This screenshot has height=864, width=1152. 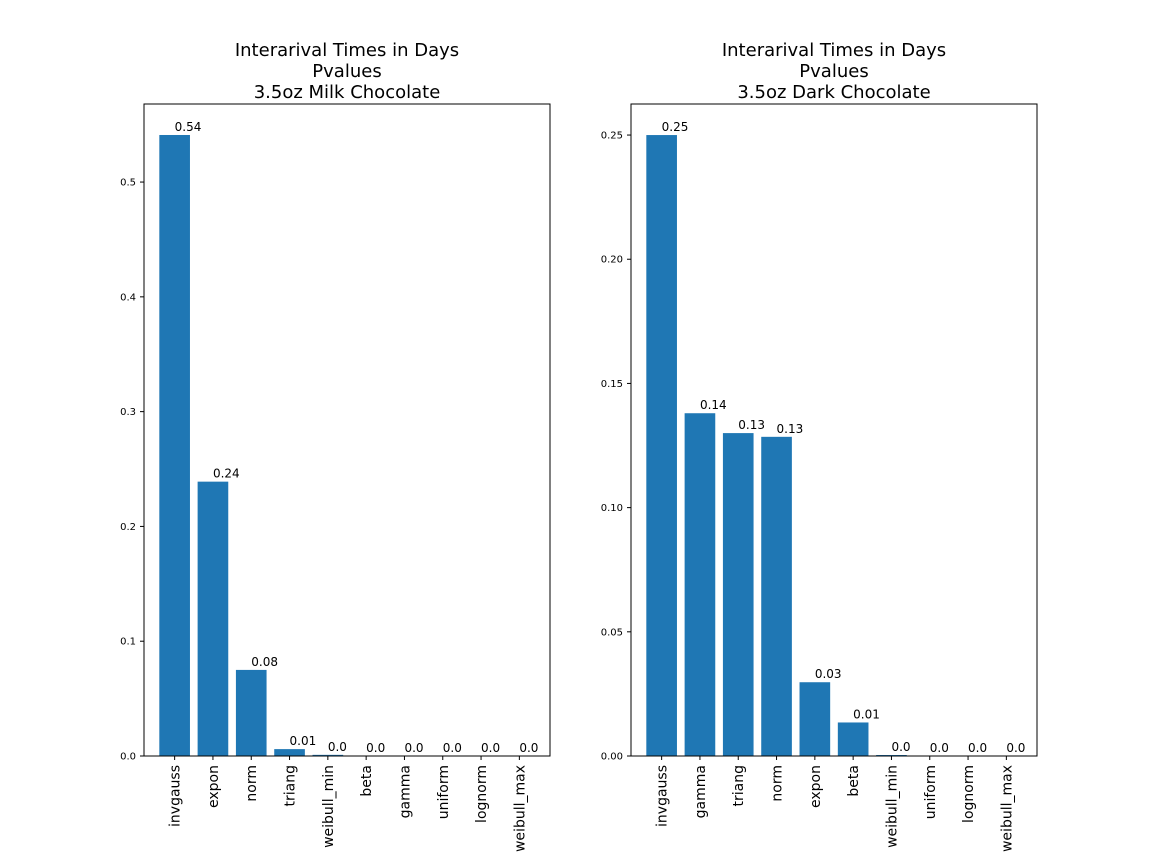 What do you see at coordinates (612, 632) in the screenshot?
I see `y-tick-label: 0.05` at bounding box center [612, 632].